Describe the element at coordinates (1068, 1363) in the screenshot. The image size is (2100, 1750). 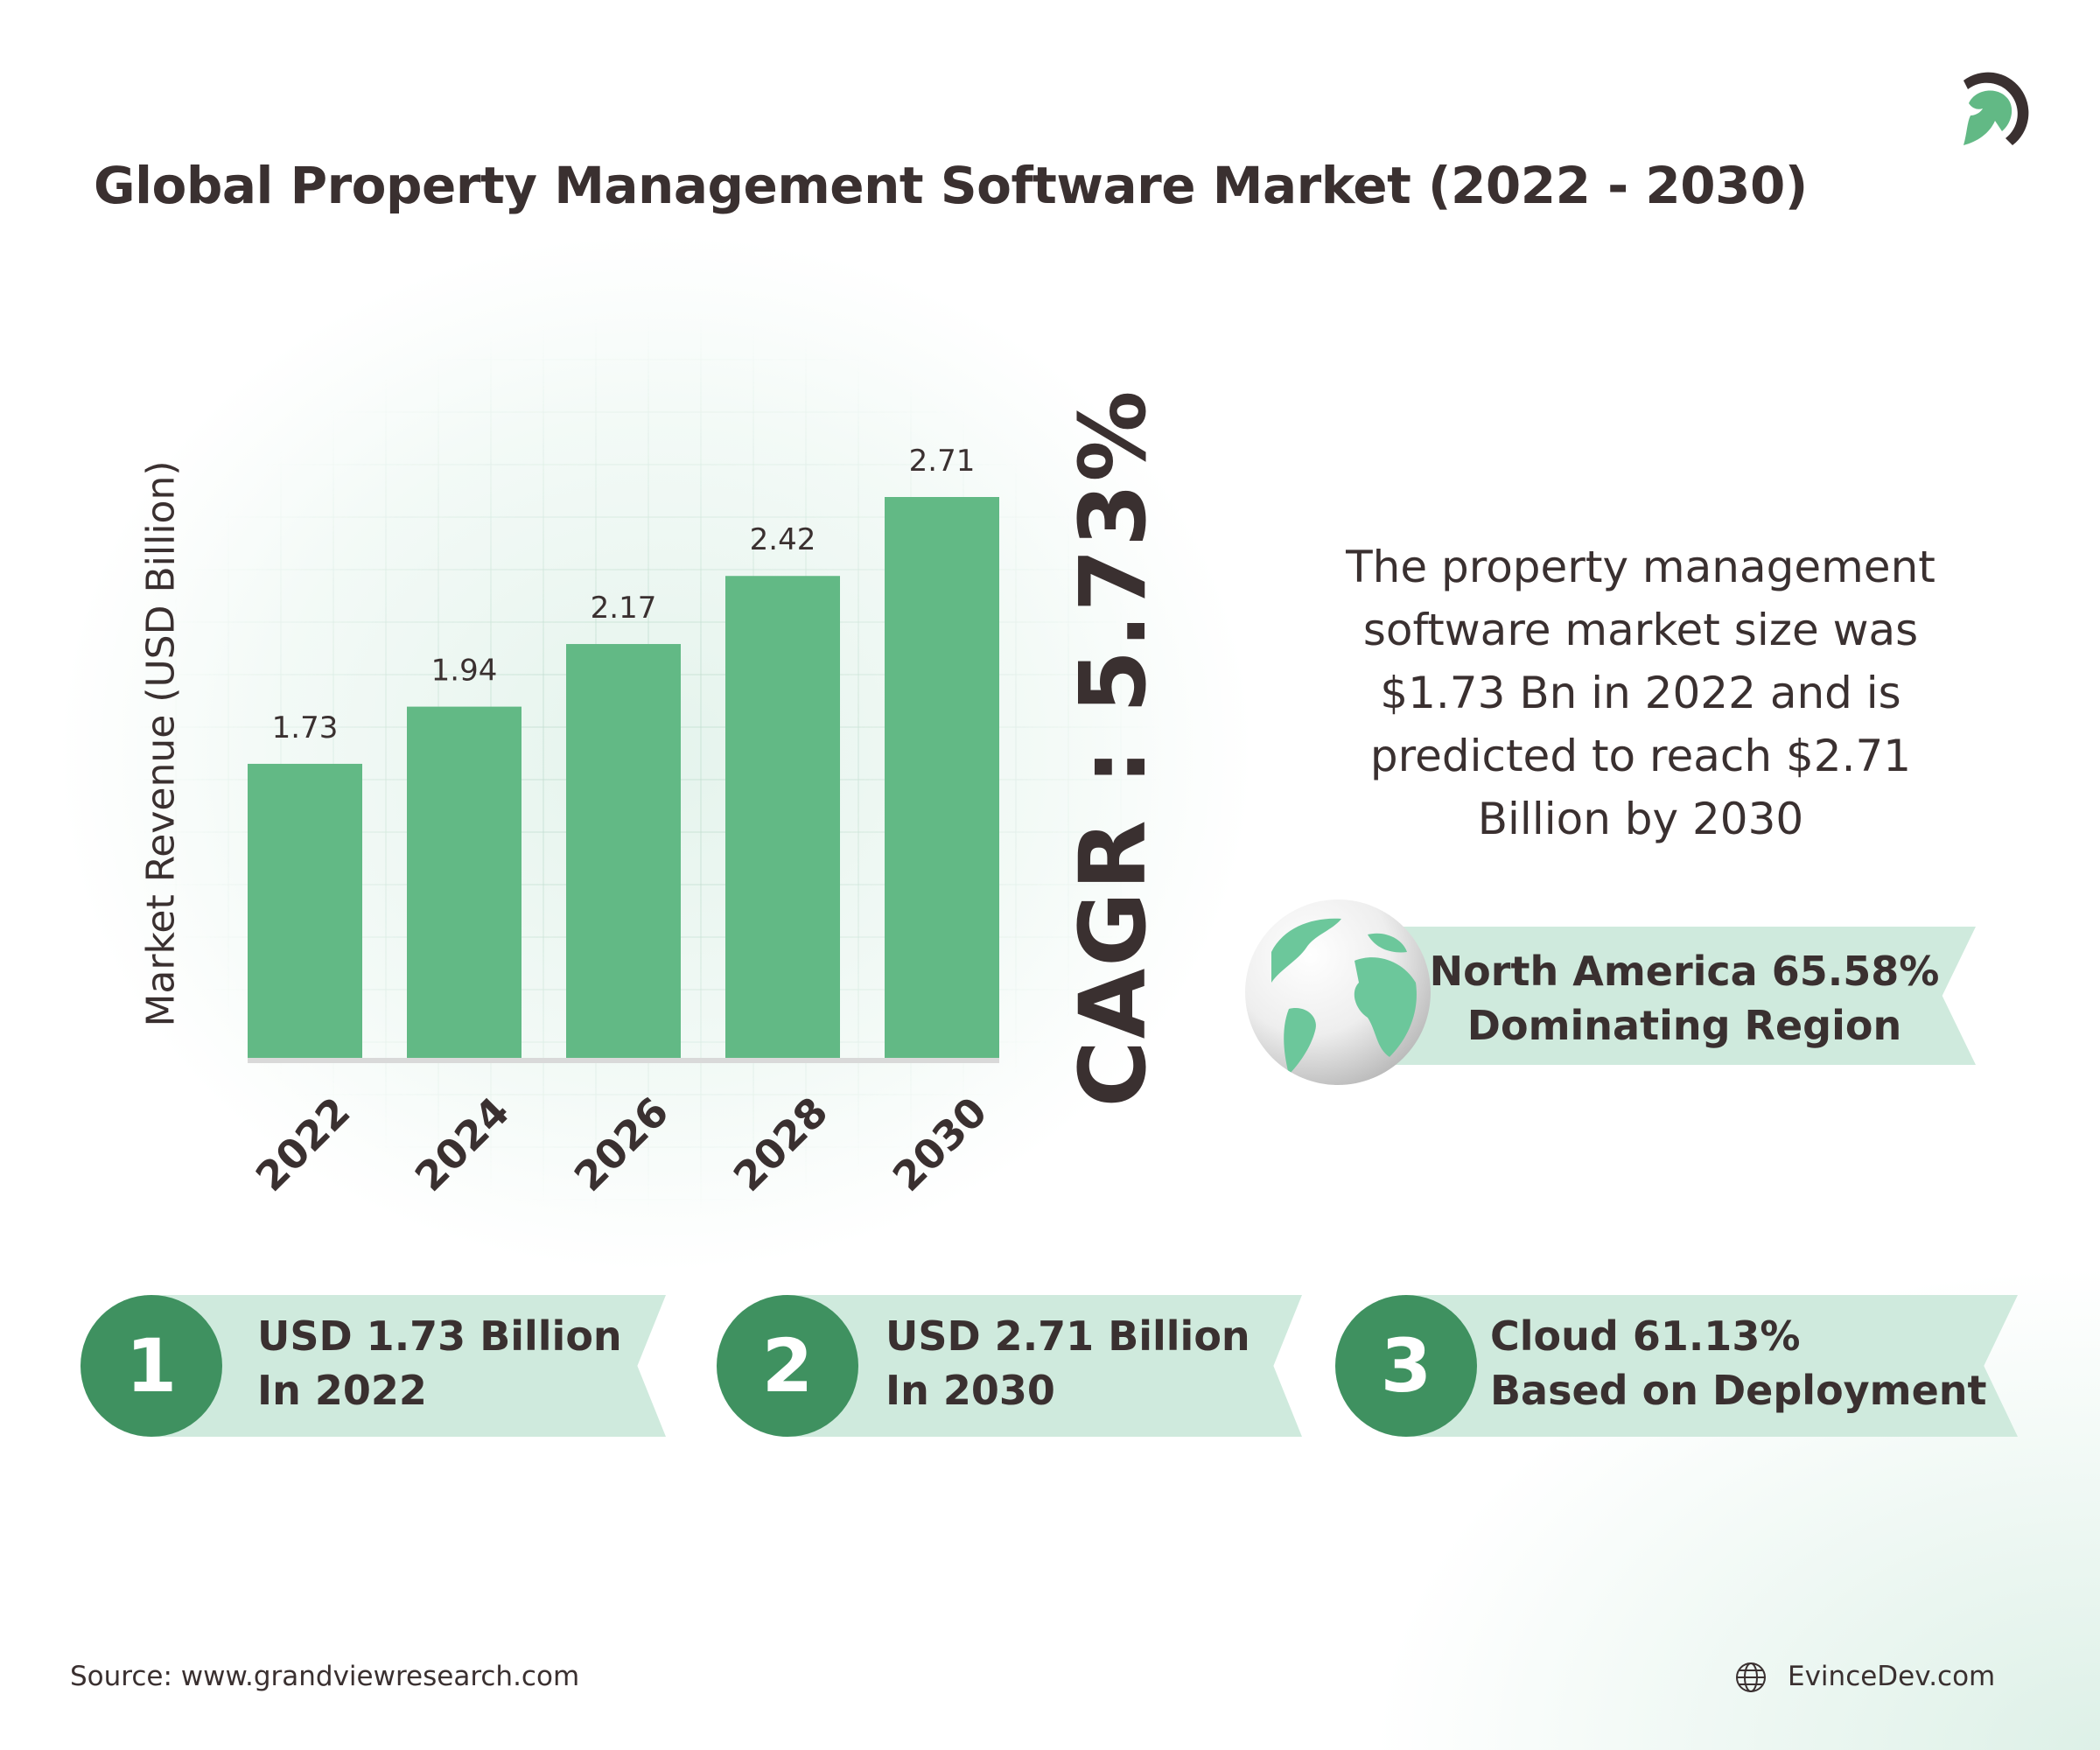
I see `highlight-text: USD 2.71 Billion In 2030` at that location.